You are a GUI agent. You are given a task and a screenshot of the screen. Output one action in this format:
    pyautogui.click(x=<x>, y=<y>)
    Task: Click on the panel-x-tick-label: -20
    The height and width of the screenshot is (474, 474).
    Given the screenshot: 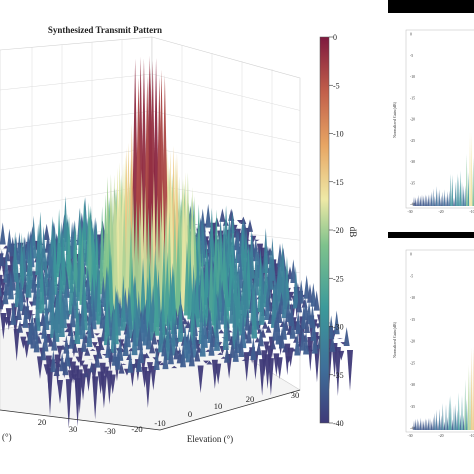 What is the action you would take?
    pyautogui.click(x=440, y=212)
    